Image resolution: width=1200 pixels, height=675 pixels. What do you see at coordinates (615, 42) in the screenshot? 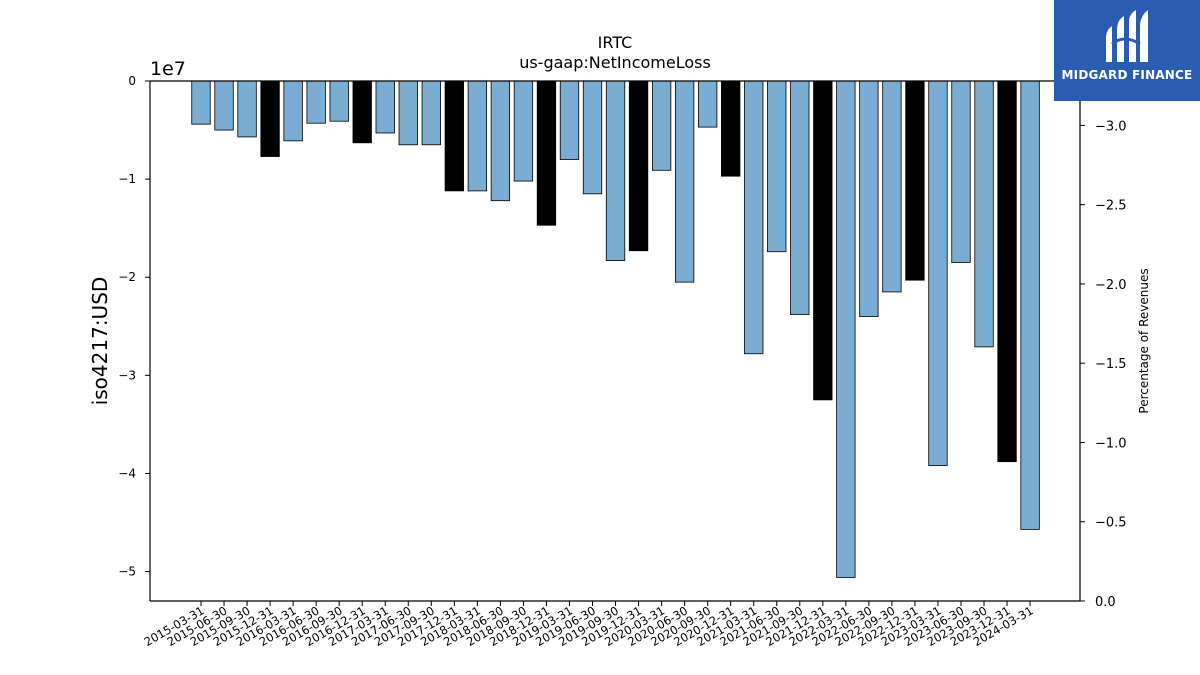
I see `chart-title: IRTC` at bounding box center [615, 42].